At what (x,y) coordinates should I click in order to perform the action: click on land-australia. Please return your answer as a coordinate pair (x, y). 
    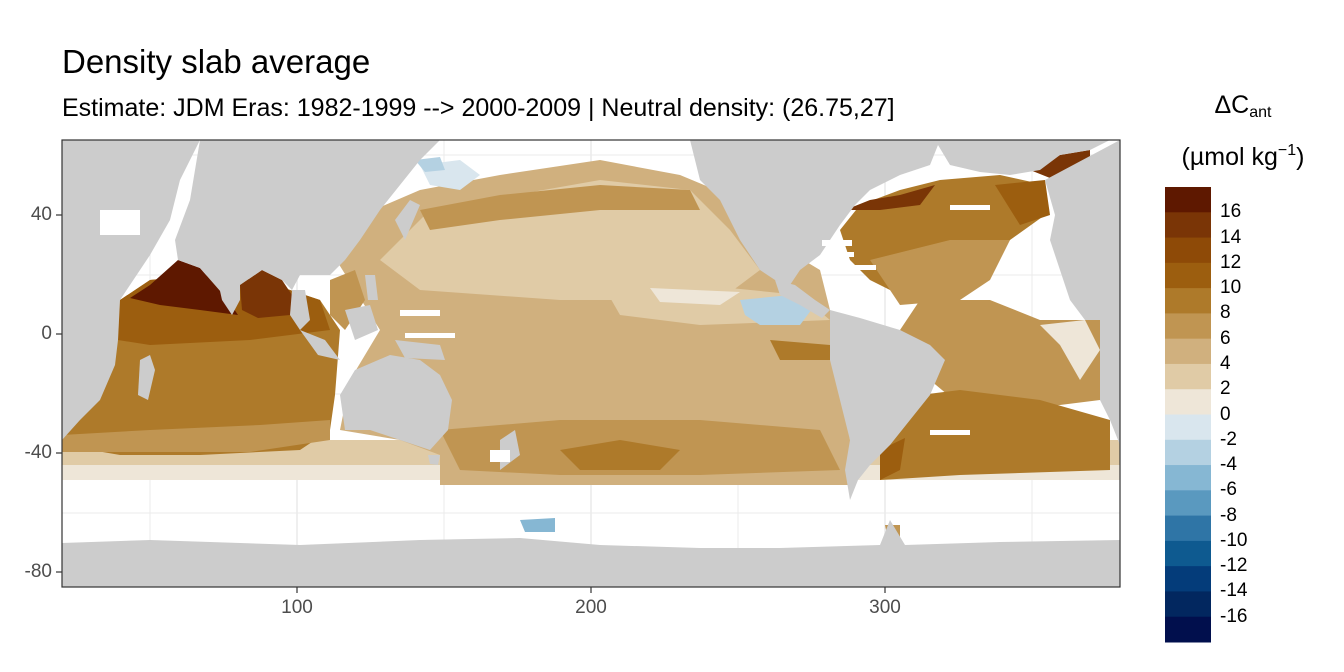
    Looking at the image, I should click on (396, 402).